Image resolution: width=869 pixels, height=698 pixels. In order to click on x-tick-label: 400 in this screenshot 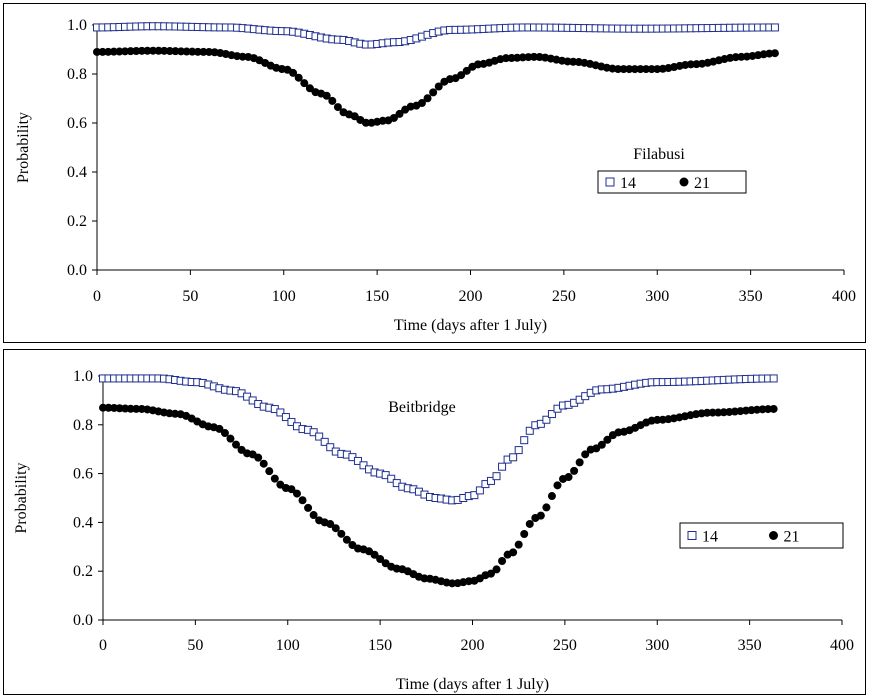, I will do `click(842, 645)`.